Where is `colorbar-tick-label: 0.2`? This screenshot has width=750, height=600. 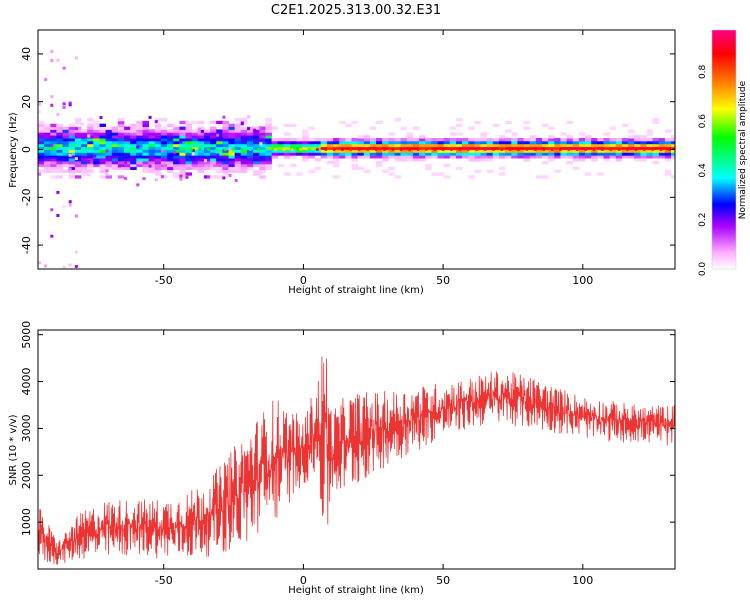
colorbar-tick-label: 0.2 is located at coordinates (703, 220).